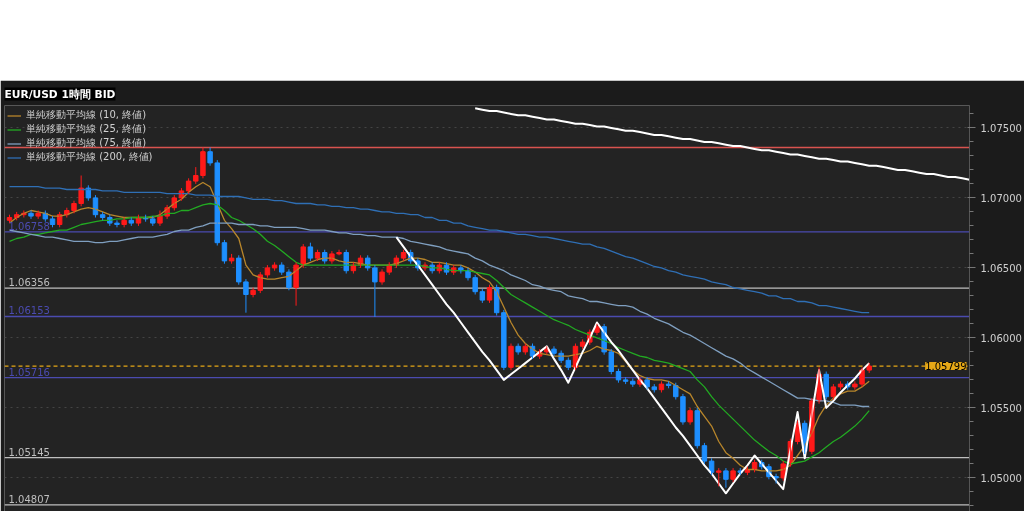 This screenshot has height=511, width=1024. I want to click on chart-title: EUR/USD 1時間 BID, so click(60, 94).